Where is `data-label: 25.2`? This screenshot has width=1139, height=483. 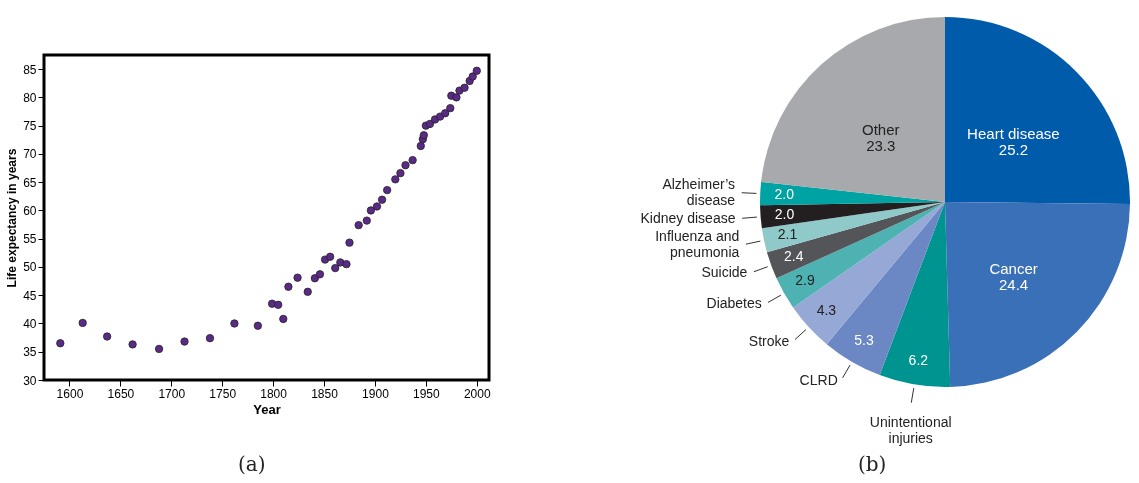 data-label: 25.2 is located at coordinates (1013, 150).